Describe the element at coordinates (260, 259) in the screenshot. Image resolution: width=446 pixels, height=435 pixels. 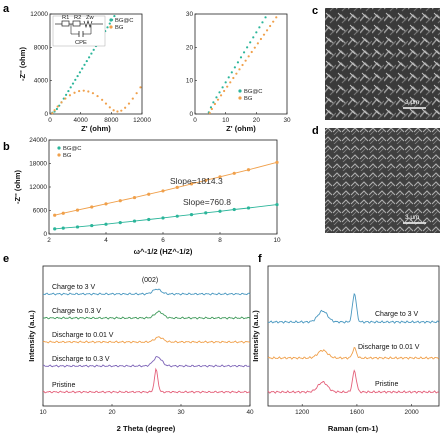
I see `panel-label-f: f` at that location.